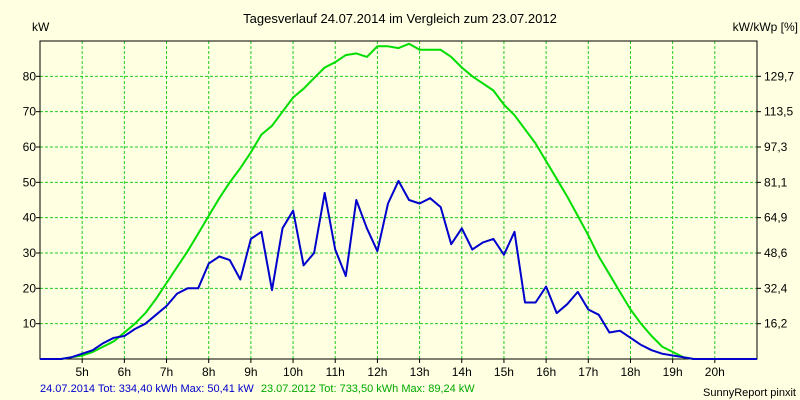  I want to click on y-tick-label-left: 60, so click(30, 147).